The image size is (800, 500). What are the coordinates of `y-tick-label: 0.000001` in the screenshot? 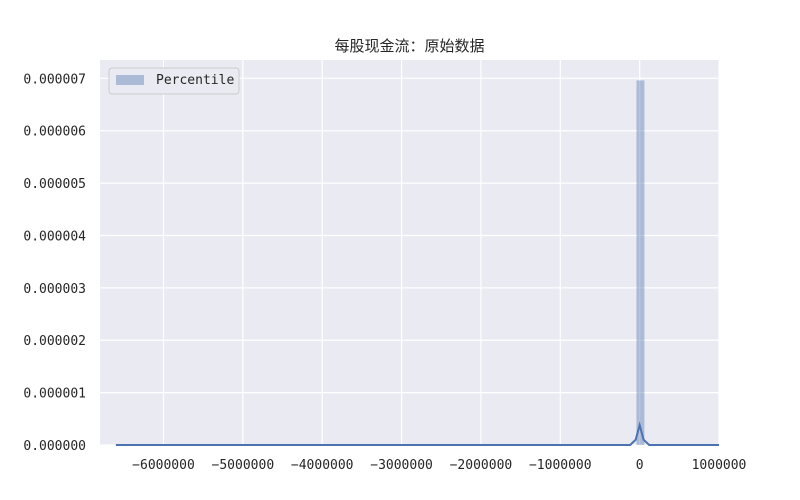 It's located at (54, 394).